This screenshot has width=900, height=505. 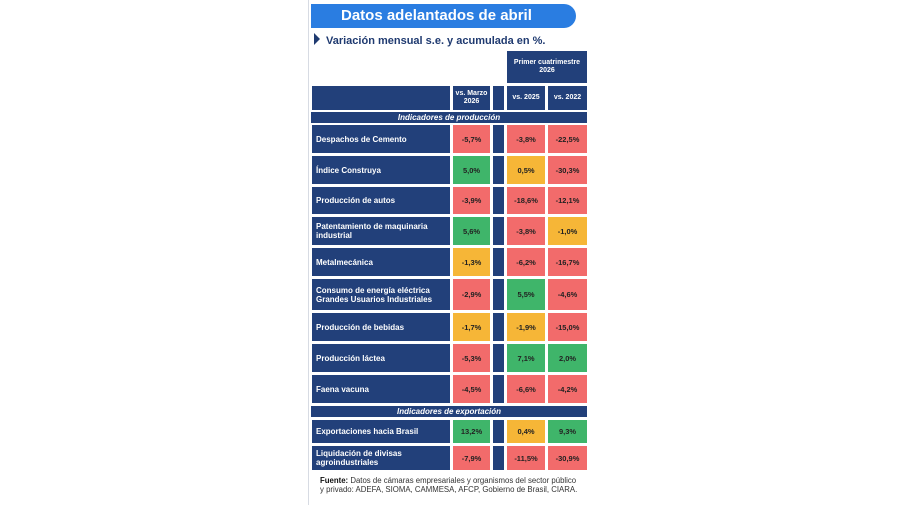 I want to click on value-vs-marzo: -3,9%, so click(x=471, y=200).